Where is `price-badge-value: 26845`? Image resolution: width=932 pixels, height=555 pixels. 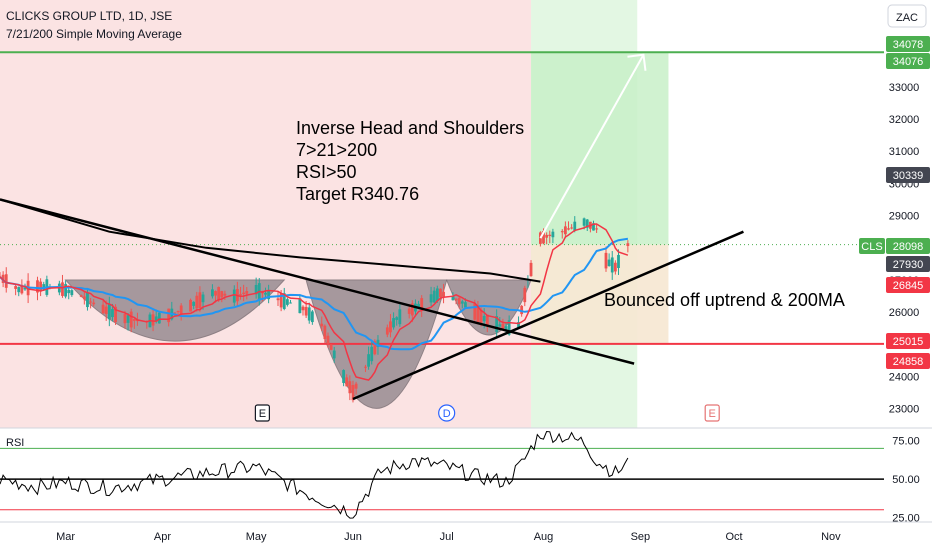 price-badge-value: 26845 is located at coordinates (908, 286).